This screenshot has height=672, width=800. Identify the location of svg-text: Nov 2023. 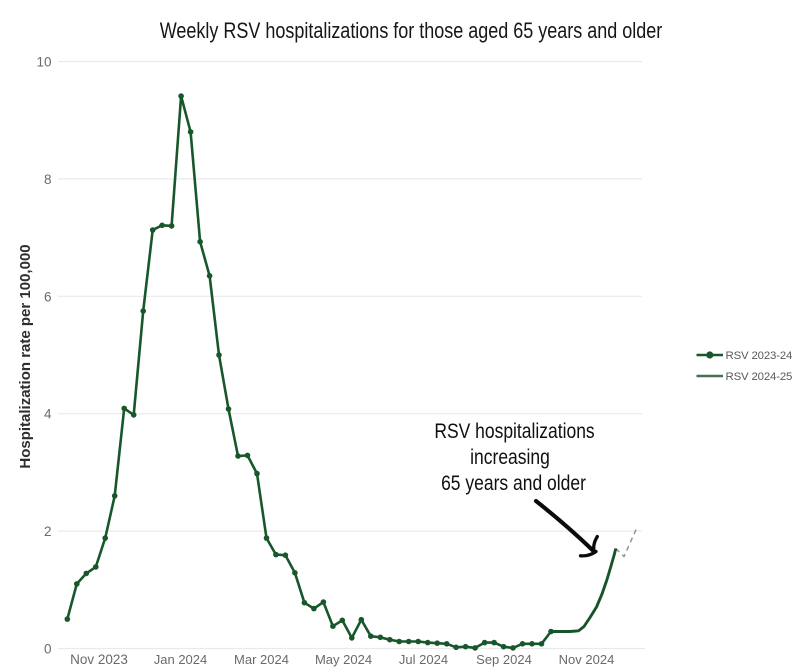
(99, 659).